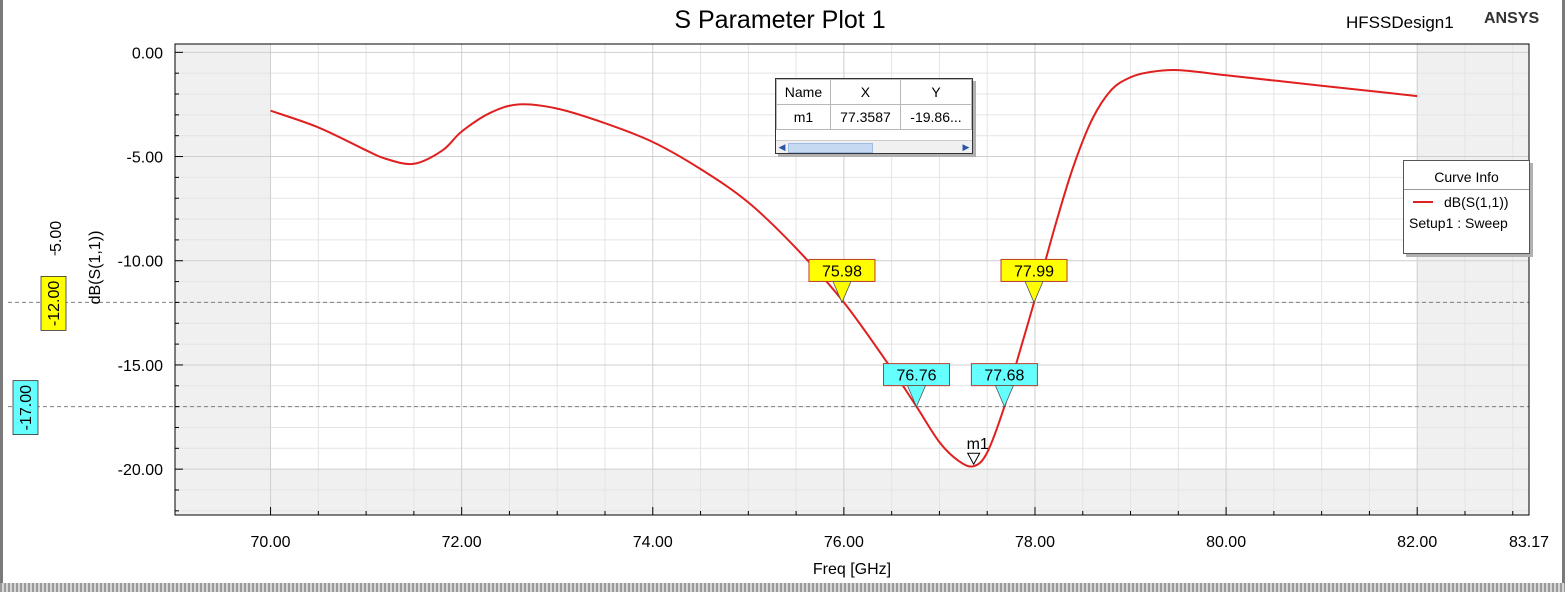 Image resolution: width=1565 pixels, height=592 pixels. I want to click on reference-line-label: -12.00, so click(53, 303).